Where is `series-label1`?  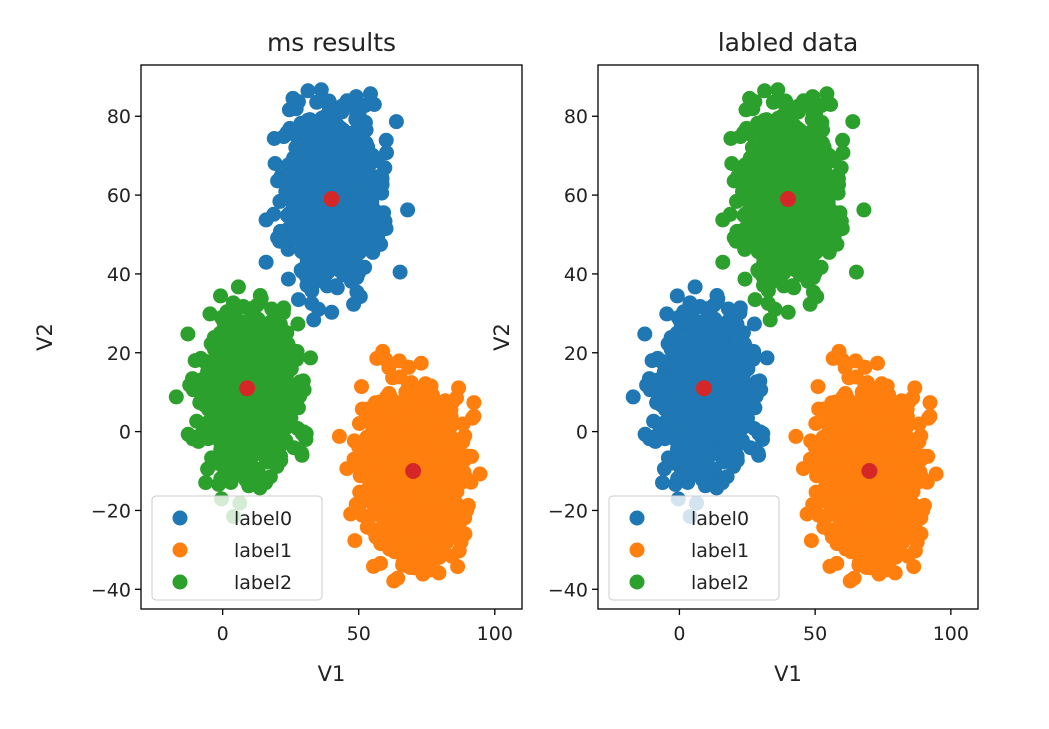 series-label1 is located at coordinates (409, 466).